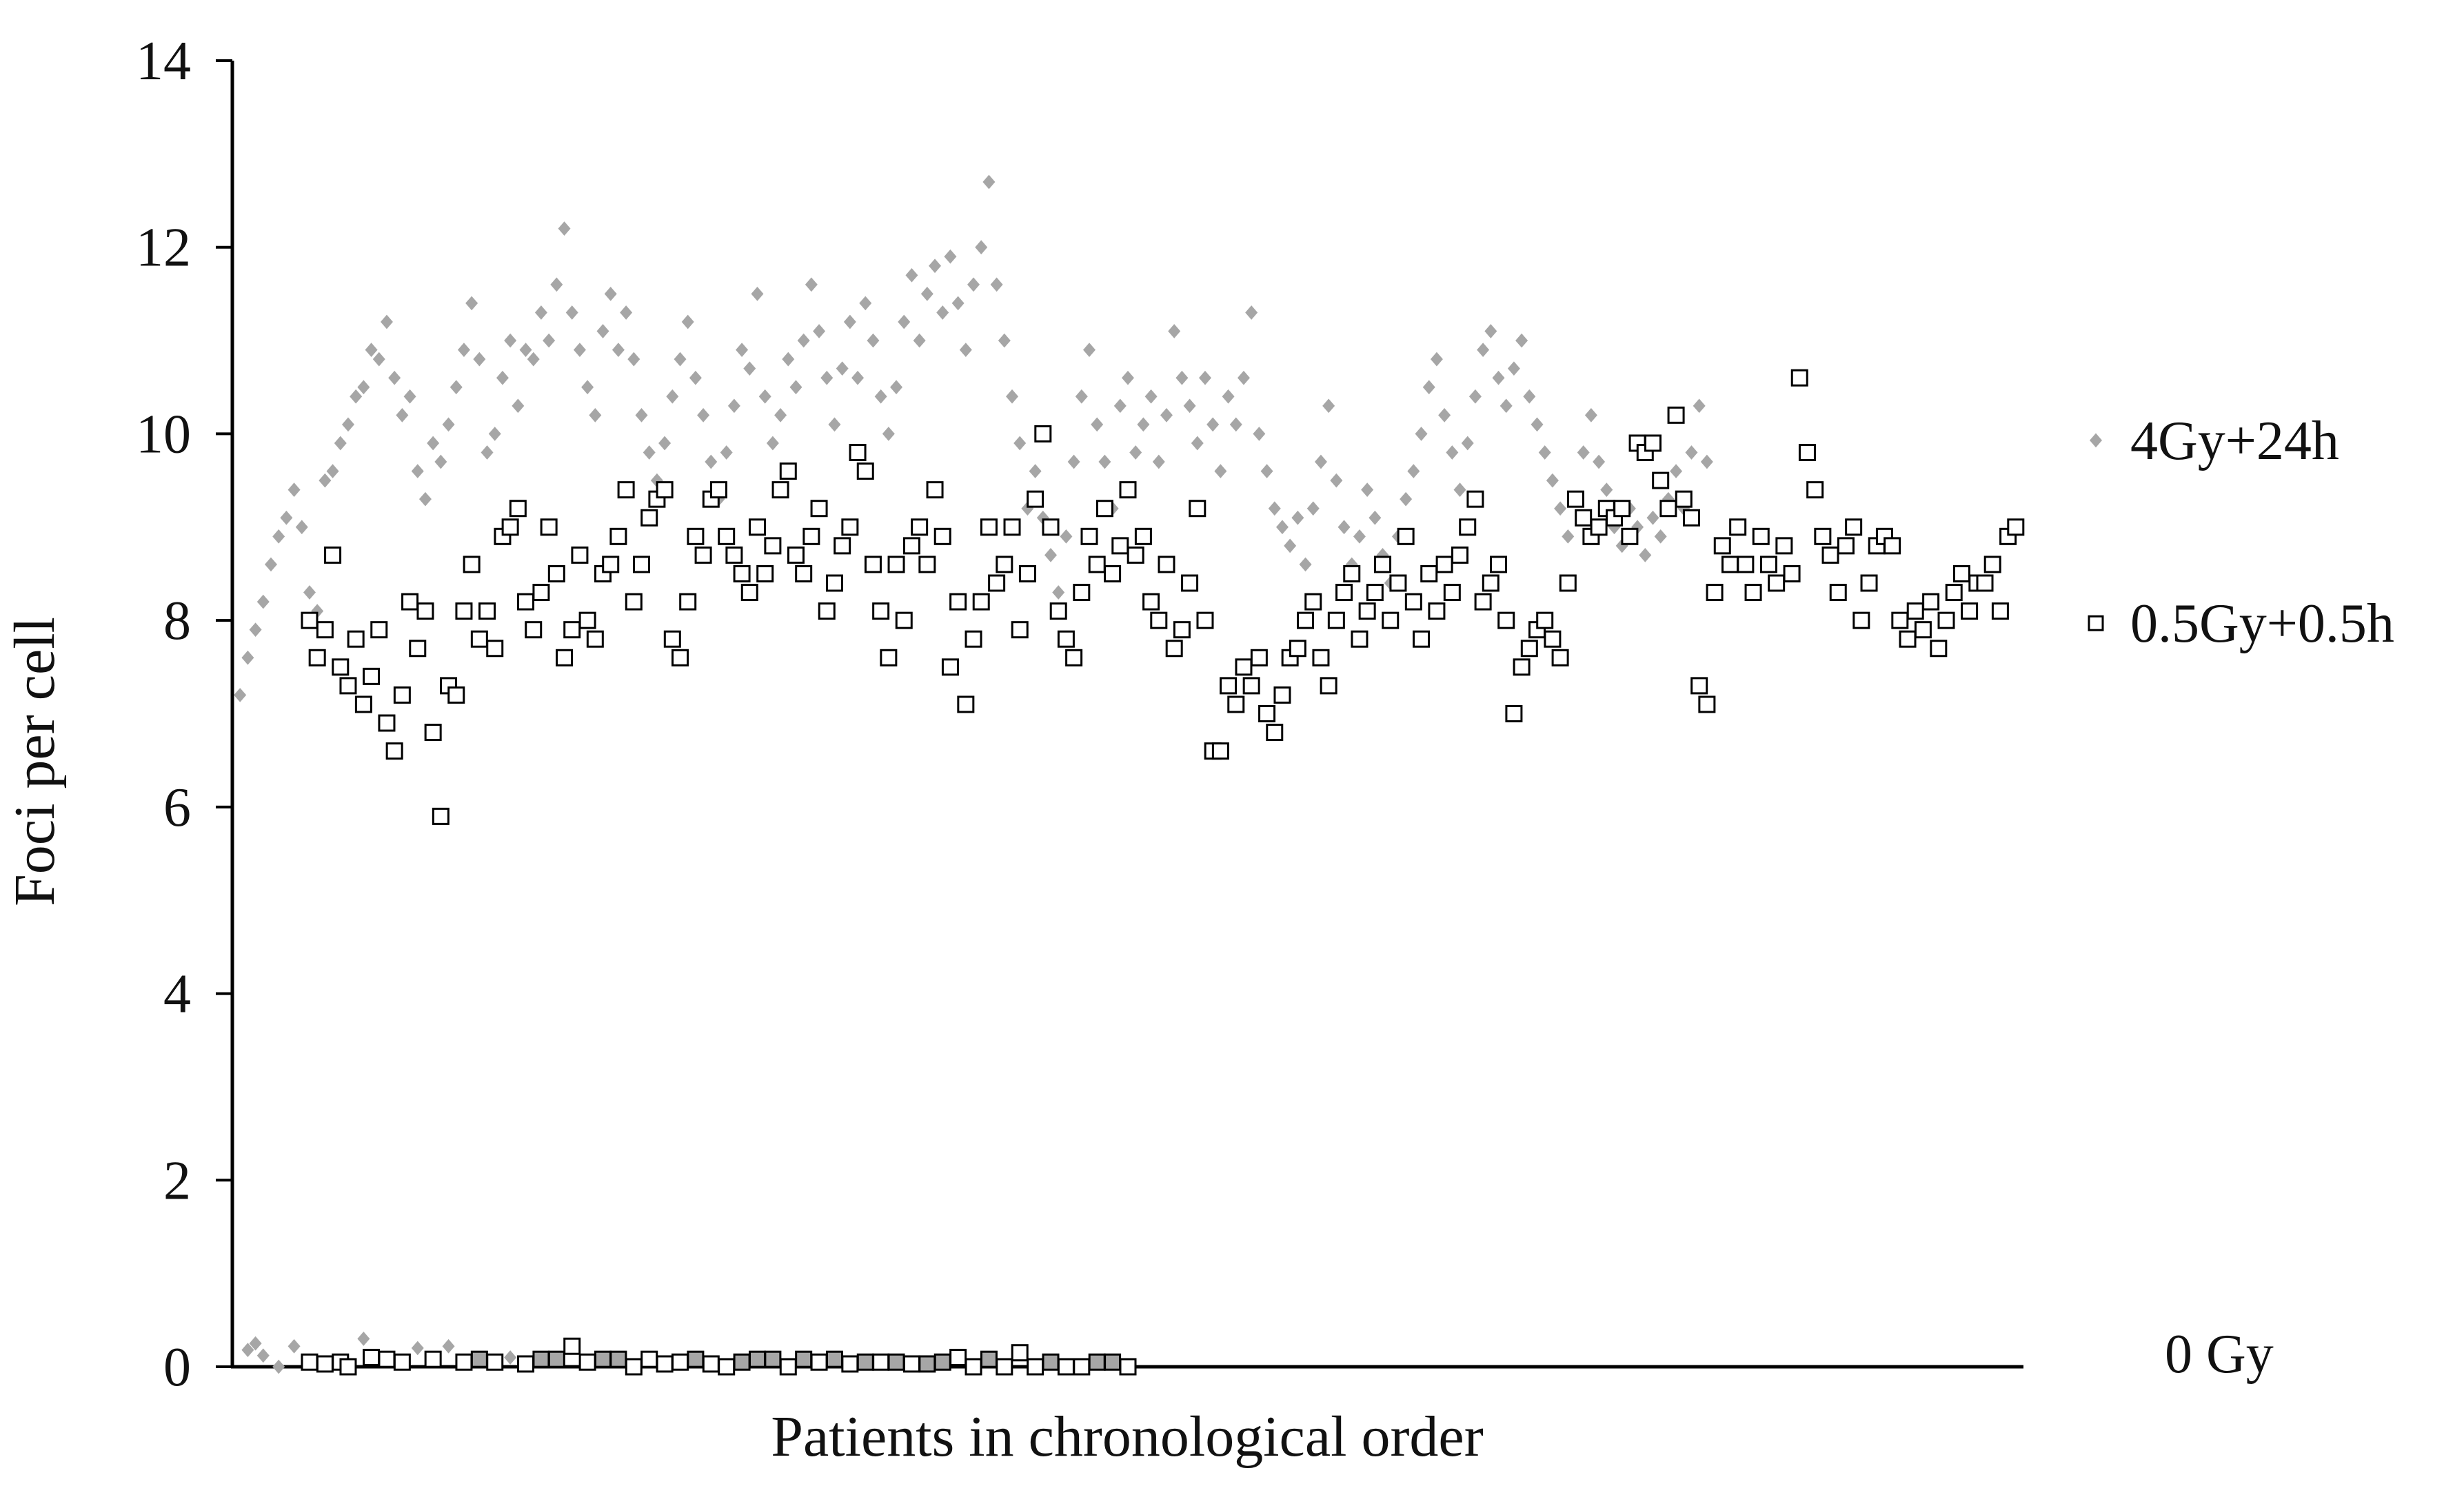 The height and width of the screenshot is (1486, 2464). Describe the element at coordinates (1127, 1437) in the screenshot. I see `x-axis-label: Patients in chronological order` at that location.